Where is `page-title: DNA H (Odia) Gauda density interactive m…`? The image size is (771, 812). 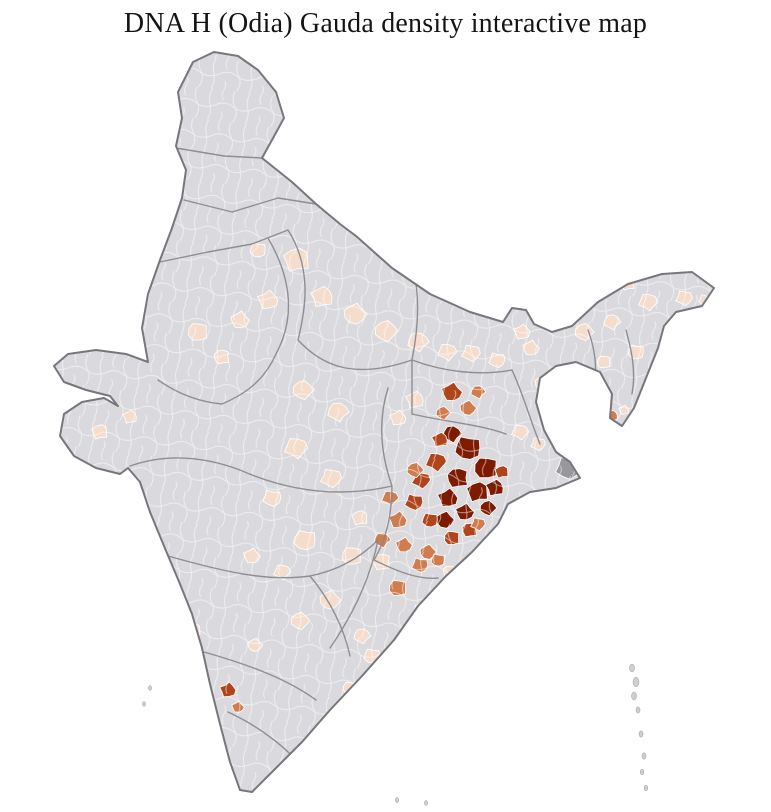 page-title: DNA H (Odia) Gauda density interactive m… is located at coordinates (385, 23).